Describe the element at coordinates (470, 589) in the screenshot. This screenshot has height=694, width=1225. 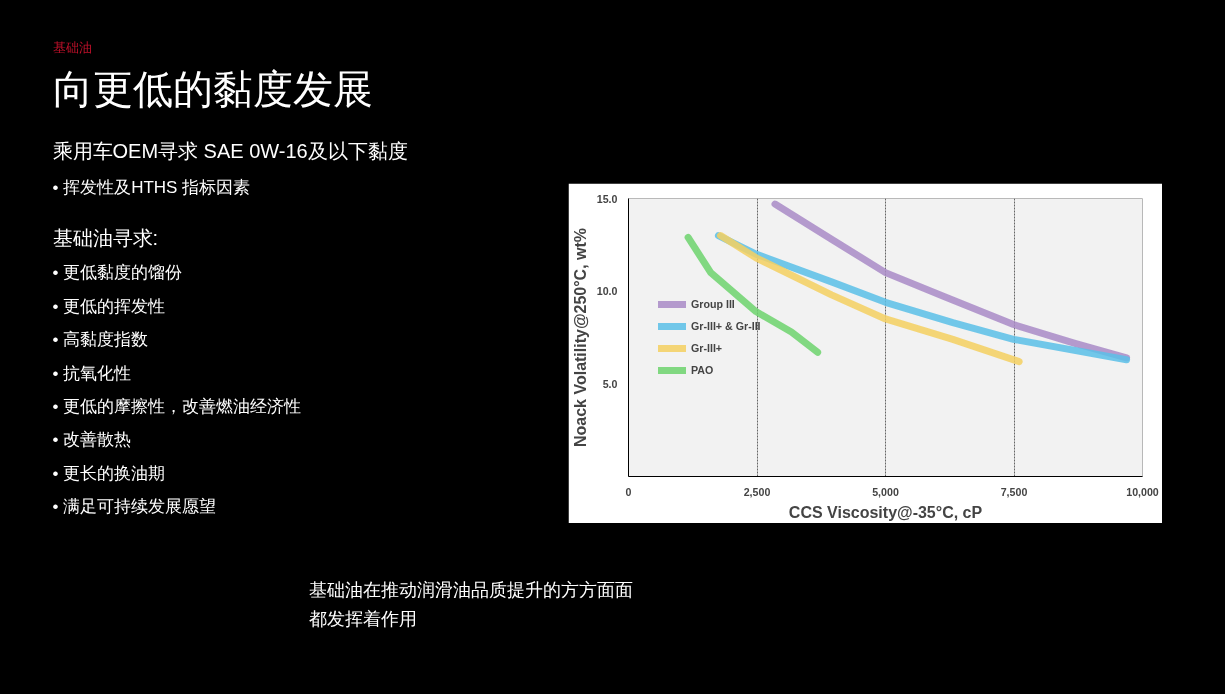
I see `text: 基础油在推动润滑油品质提升的方方面面` at that location.